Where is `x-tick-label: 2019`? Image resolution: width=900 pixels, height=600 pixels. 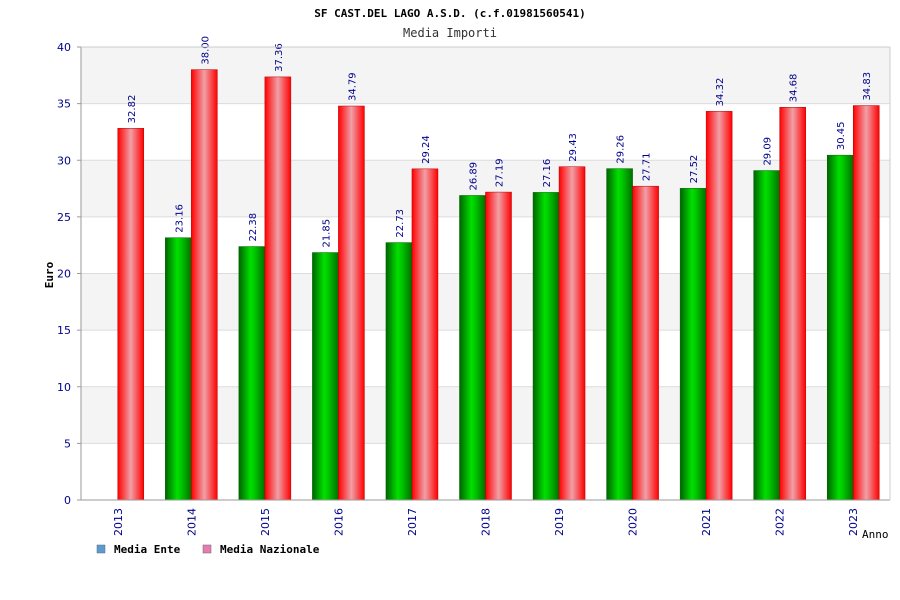
x-tick-label: 2019 is located at coordinates (559, 522).